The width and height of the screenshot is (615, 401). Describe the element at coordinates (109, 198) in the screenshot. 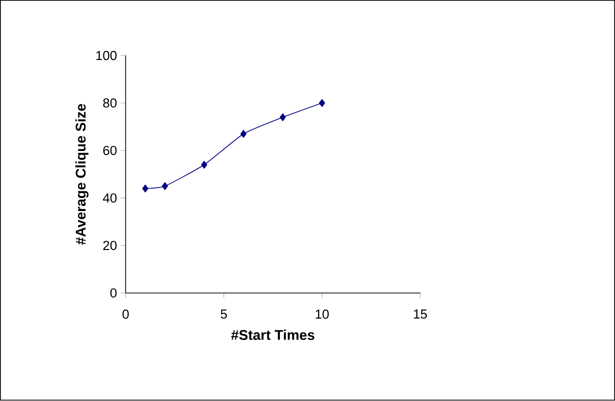

I see `y-tick-label: 40` at that location.